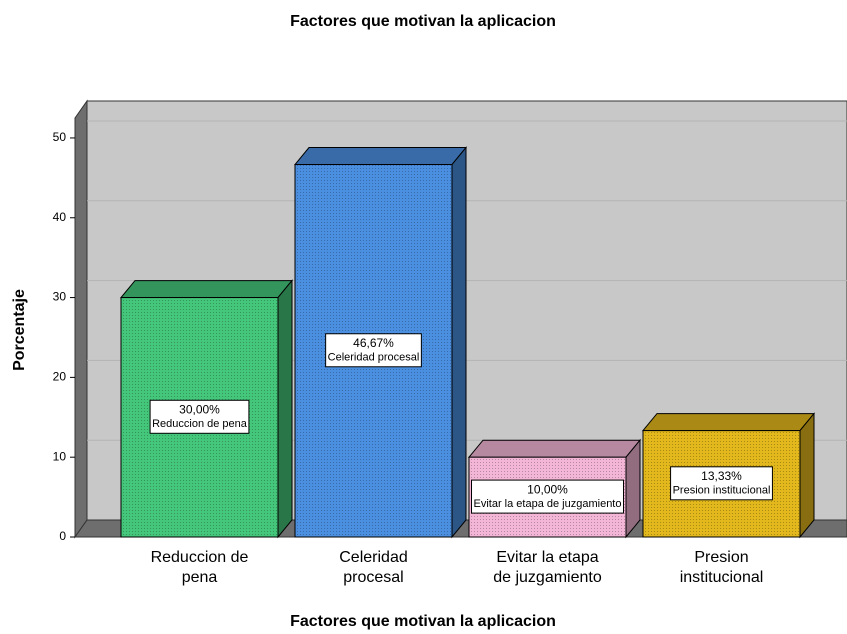 Image resolution: width=847 pixels, height=634 pixels. I want to click on y-tick-label: 40, so click(60, 217).